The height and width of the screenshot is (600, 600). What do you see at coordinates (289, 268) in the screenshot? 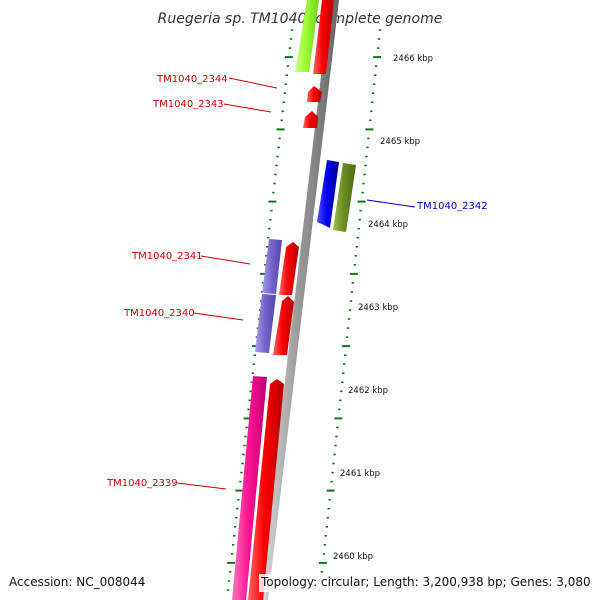
I see `gene-2341-cds` at bounding box center [289, 268].